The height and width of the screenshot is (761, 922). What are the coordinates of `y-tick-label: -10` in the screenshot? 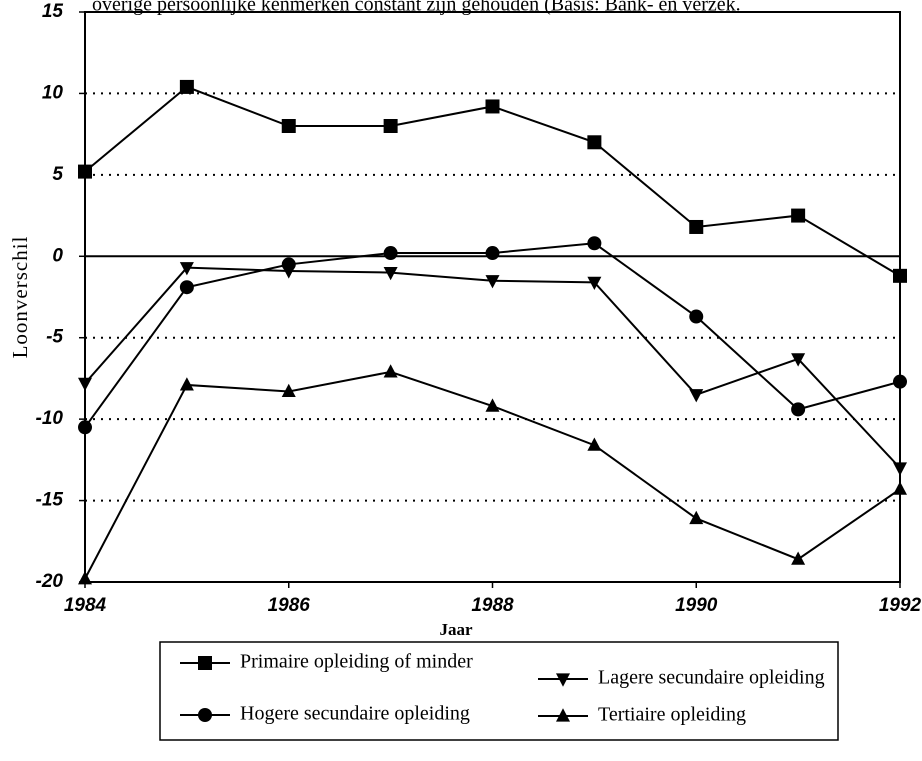 It's located at (50, 418).